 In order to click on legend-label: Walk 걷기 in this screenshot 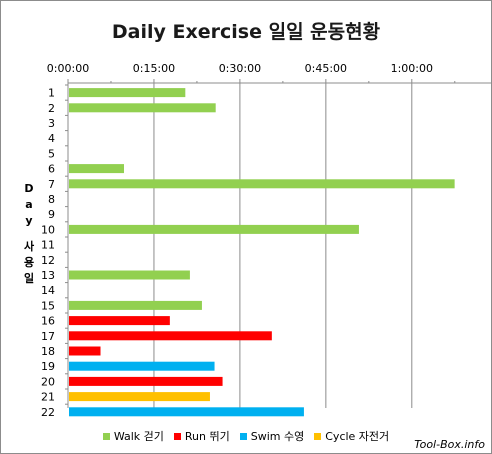, I will do `click(138, 436)`.